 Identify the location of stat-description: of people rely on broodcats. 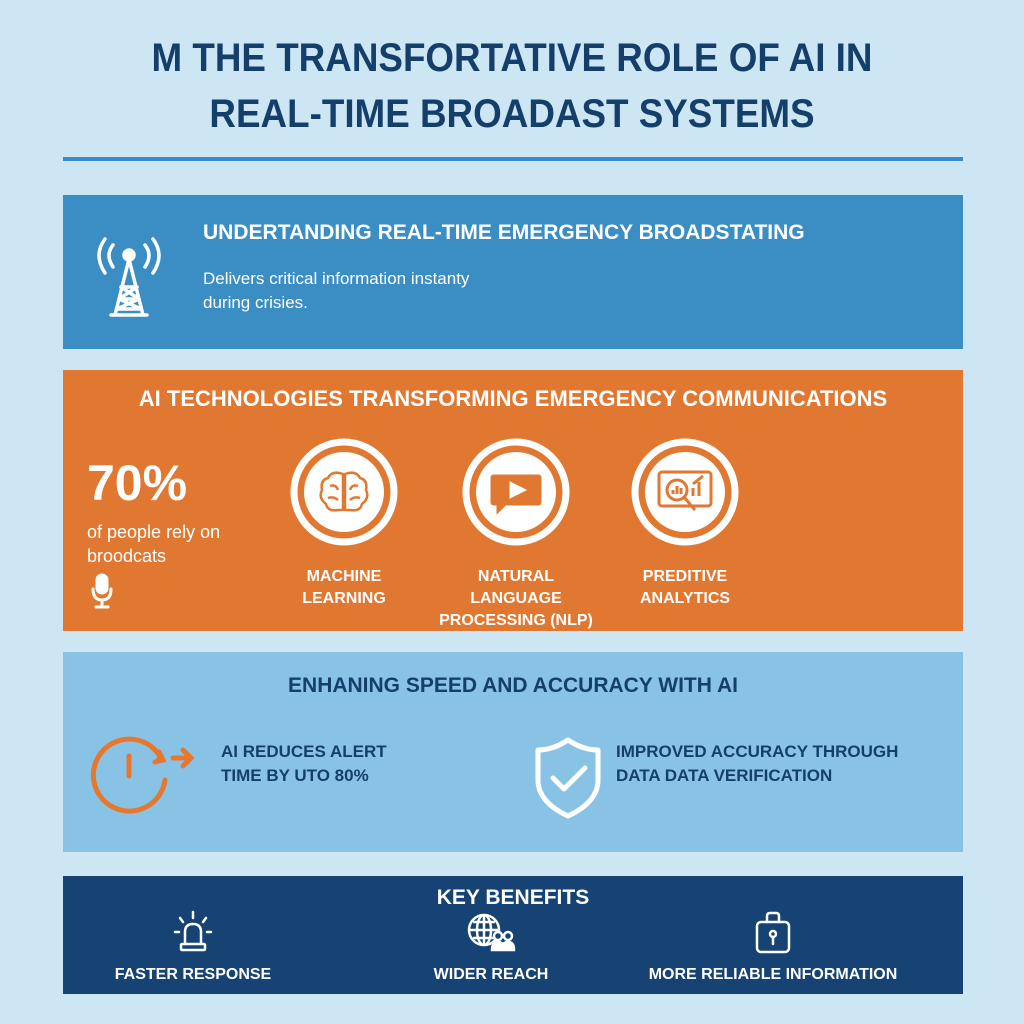
(153, 544).